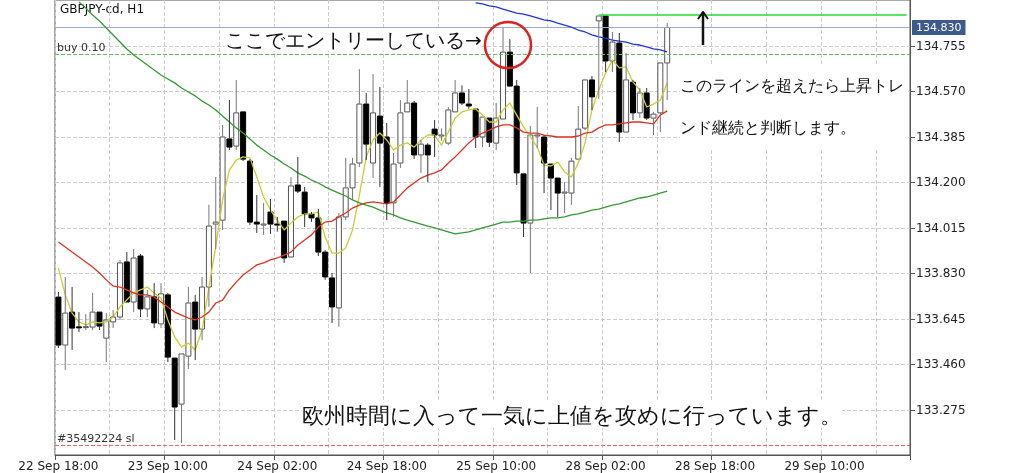 The height and width of the screenshot is (473, 1024). Describe the element at coordinates (941, 45) in the screenshot. I see `y-tick-label: 134.755` at that location.